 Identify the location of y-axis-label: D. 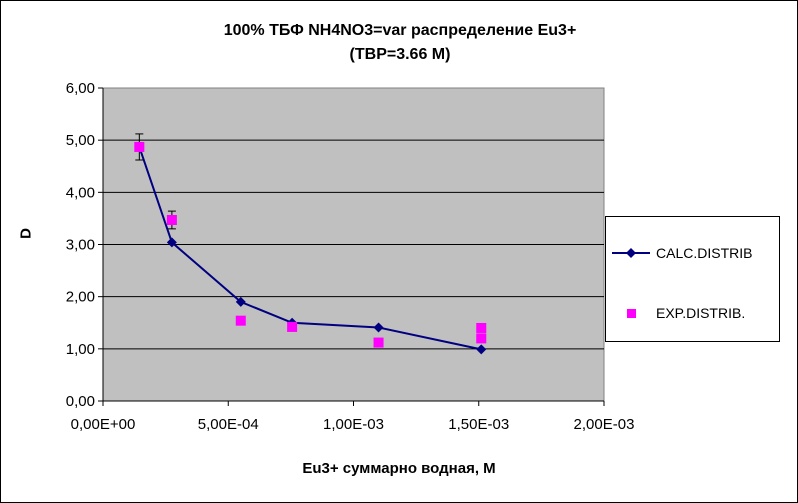
(26, 233).